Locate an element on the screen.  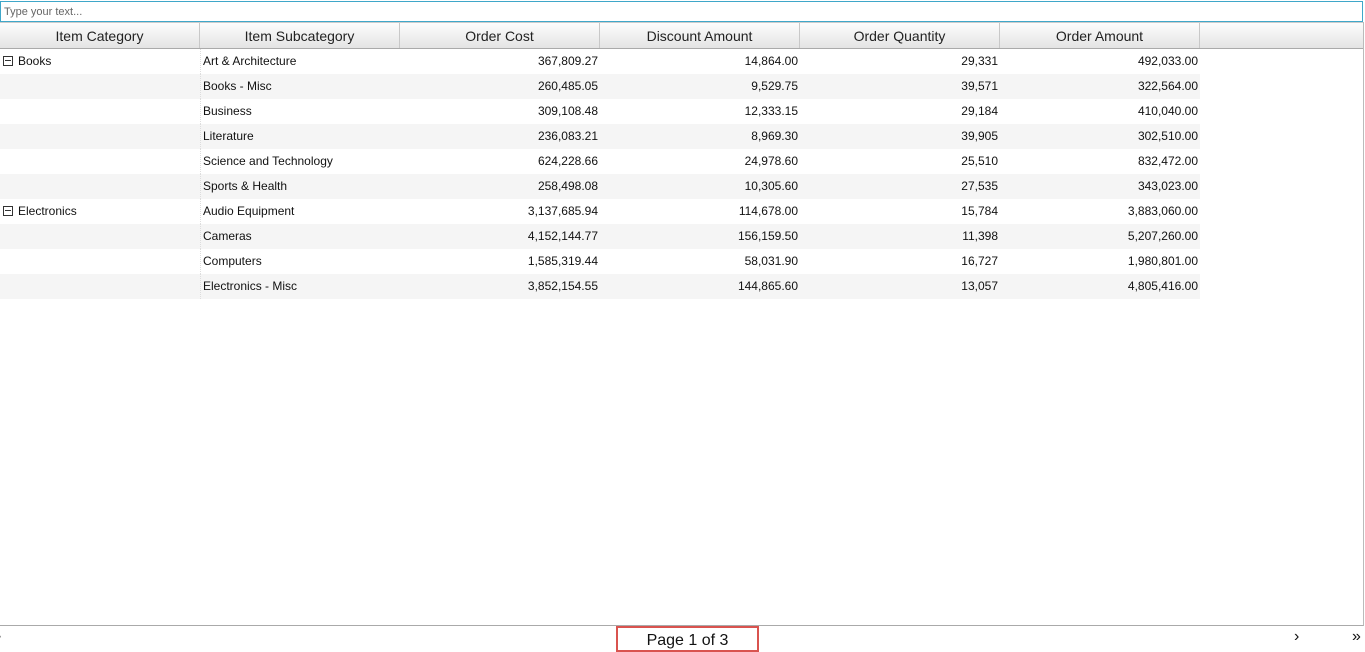
cell-order-cost: 260,485.05 is located at coordinates (567, 86).